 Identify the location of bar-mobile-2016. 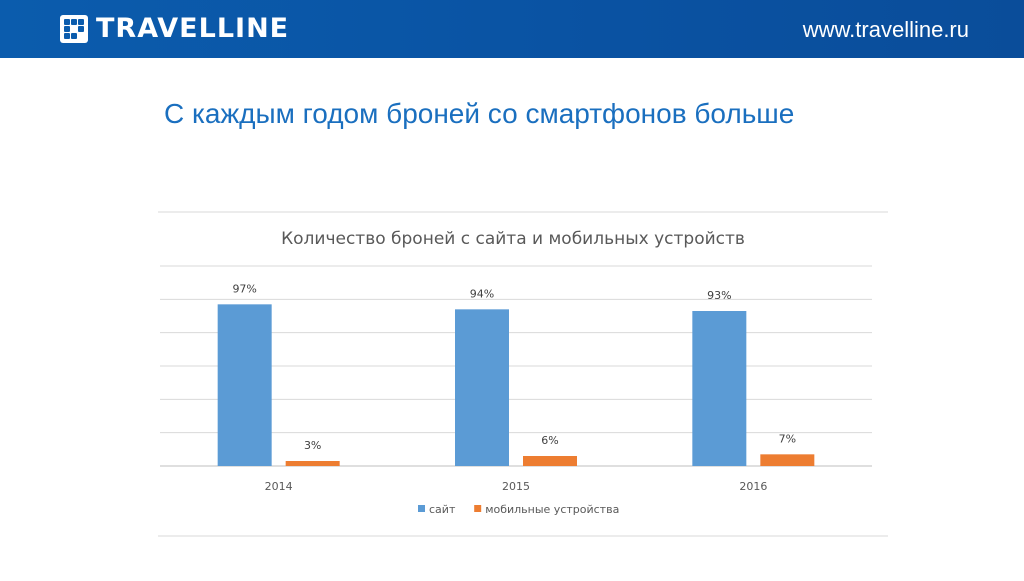
(787, 460).